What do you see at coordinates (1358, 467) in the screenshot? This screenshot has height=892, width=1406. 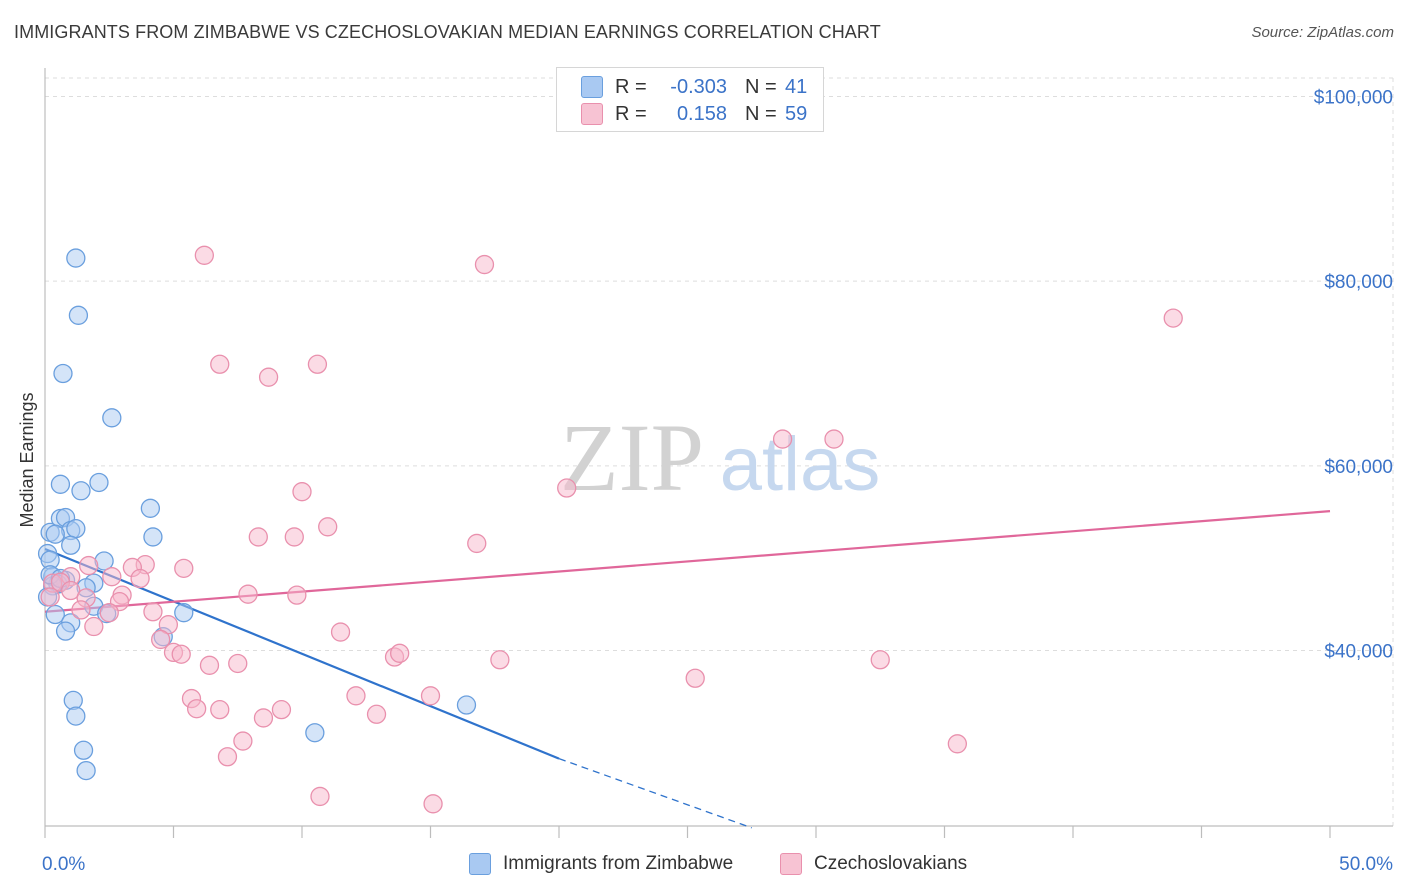 I see `y-tick-label: $60,000` at bounding box center [1358, 467].